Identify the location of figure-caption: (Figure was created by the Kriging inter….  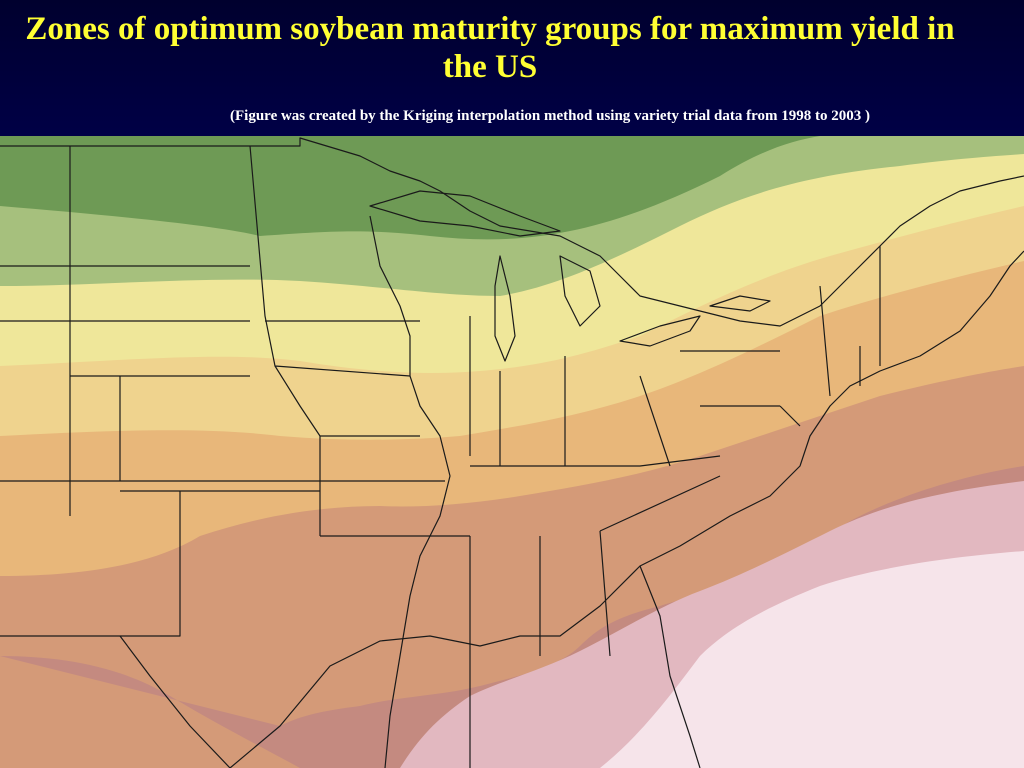
(550, 116).